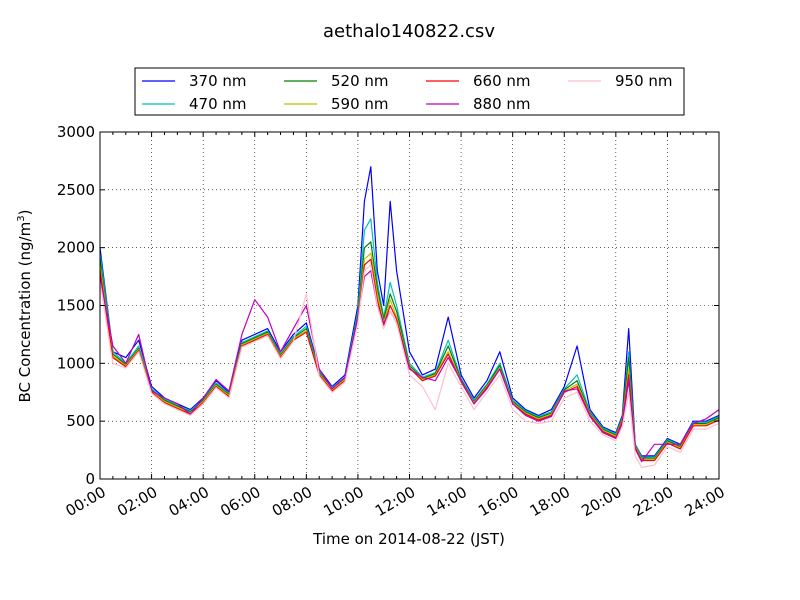  Describe the element at coordinates (76, 363) in the screenshot. I see `y-tick-label: 1000` at that location.